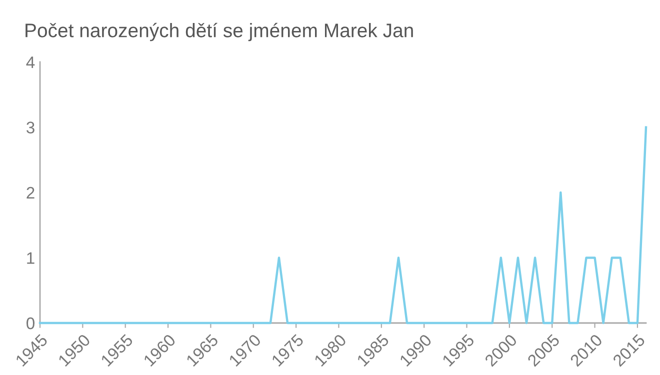 The height and width of the screenshot is (375, 660). What do you see at coordinates (30, 128) in the screenshot?
I see `y-tick-label: 3` at bounding box center [30, 128].